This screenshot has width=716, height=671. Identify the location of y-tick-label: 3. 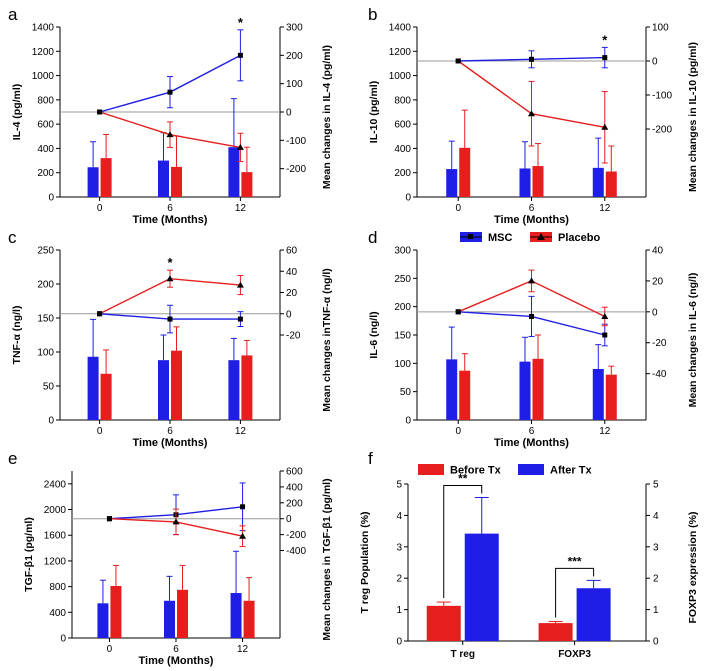
(399, 547).